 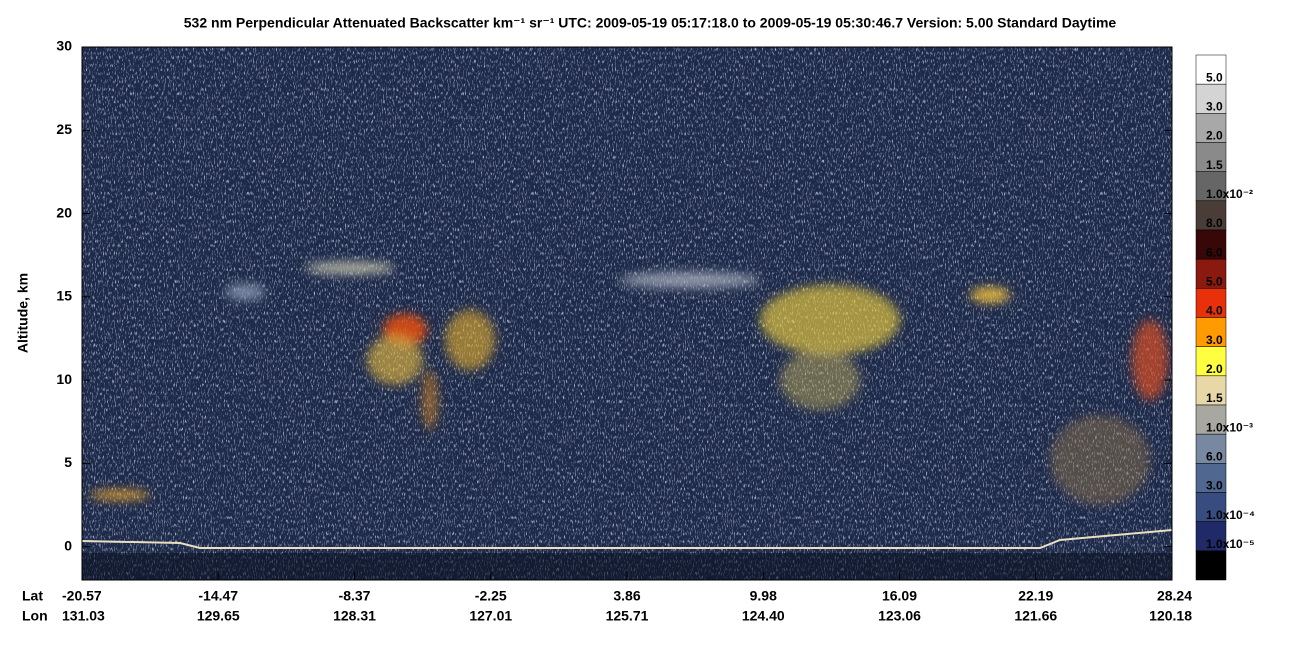 What do you see at coordinates (354, 616) in the screenshot?
I see `lon-tick-label: 128.31` at bounding box center [354, 616].